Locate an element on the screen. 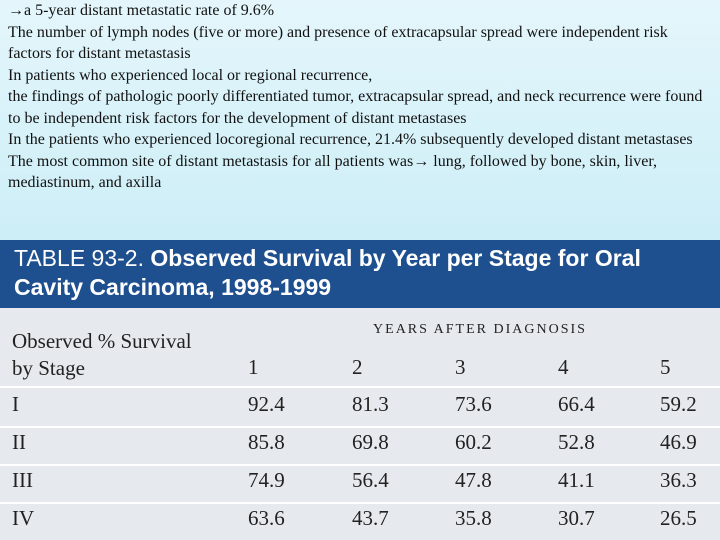 Image resolution: width=720 pixels, height=540 pixels. survival-value: 30.7 is located at coordinates (576, 518).